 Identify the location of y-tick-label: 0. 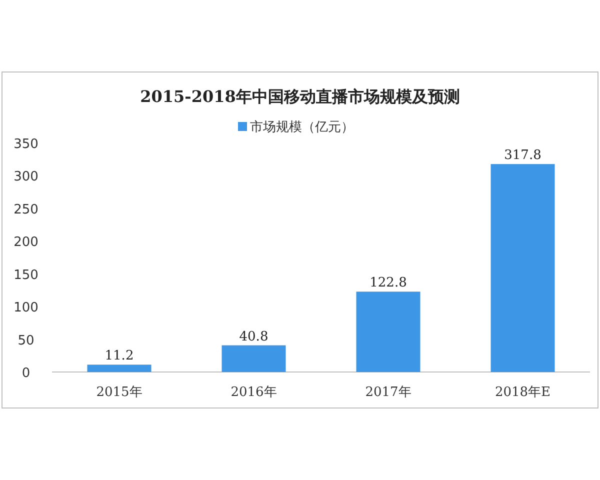
(26, 373).